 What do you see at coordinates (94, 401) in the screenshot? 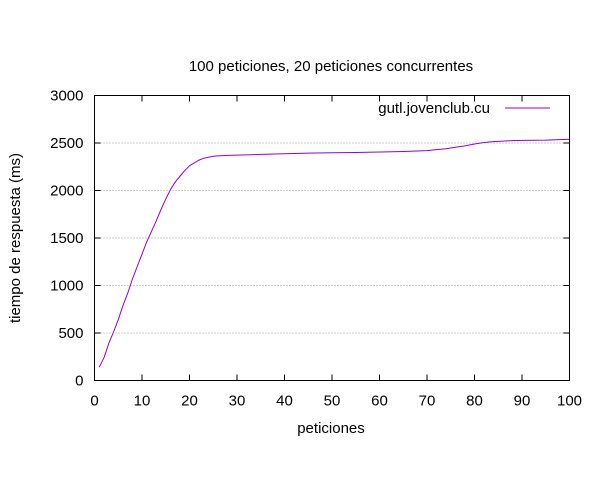
I see `x-tick-label: 0` at bounding box center [94, 401].